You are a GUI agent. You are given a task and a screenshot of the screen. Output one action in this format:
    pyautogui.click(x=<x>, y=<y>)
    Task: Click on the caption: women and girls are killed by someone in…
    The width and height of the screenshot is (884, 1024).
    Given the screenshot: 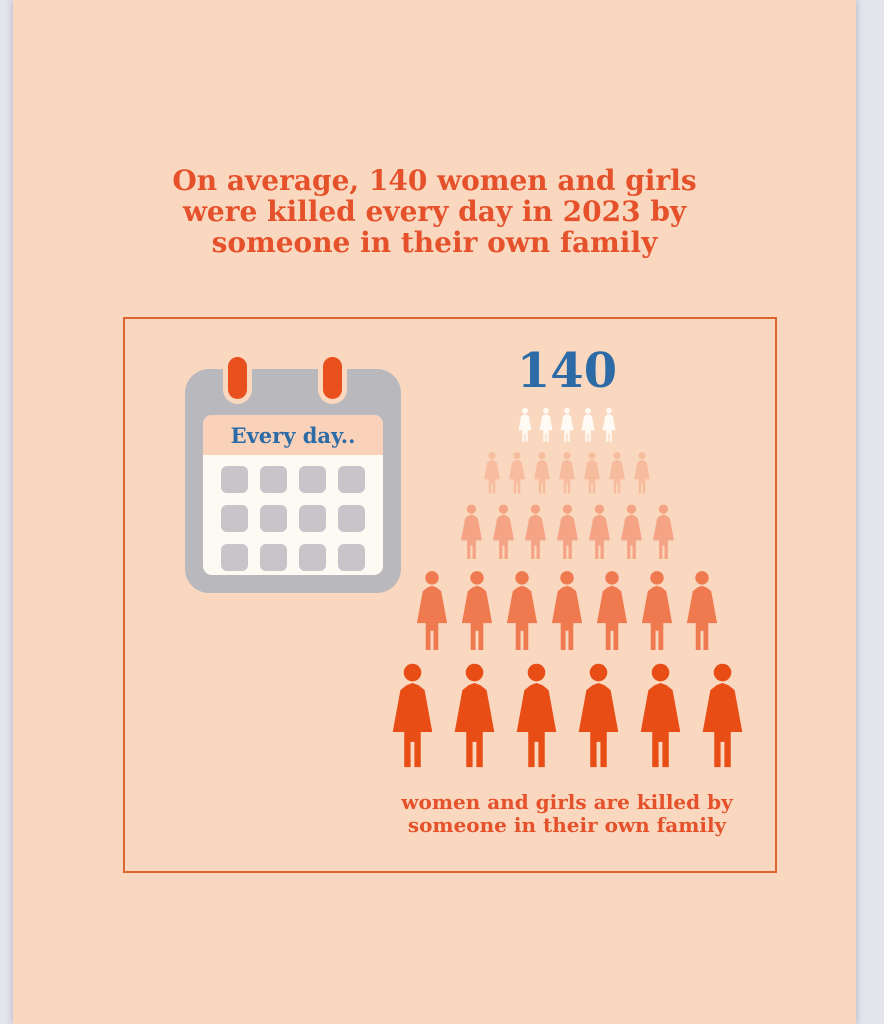 What is the action you would take?
    pyautogui.click(x=566, y=814)
    